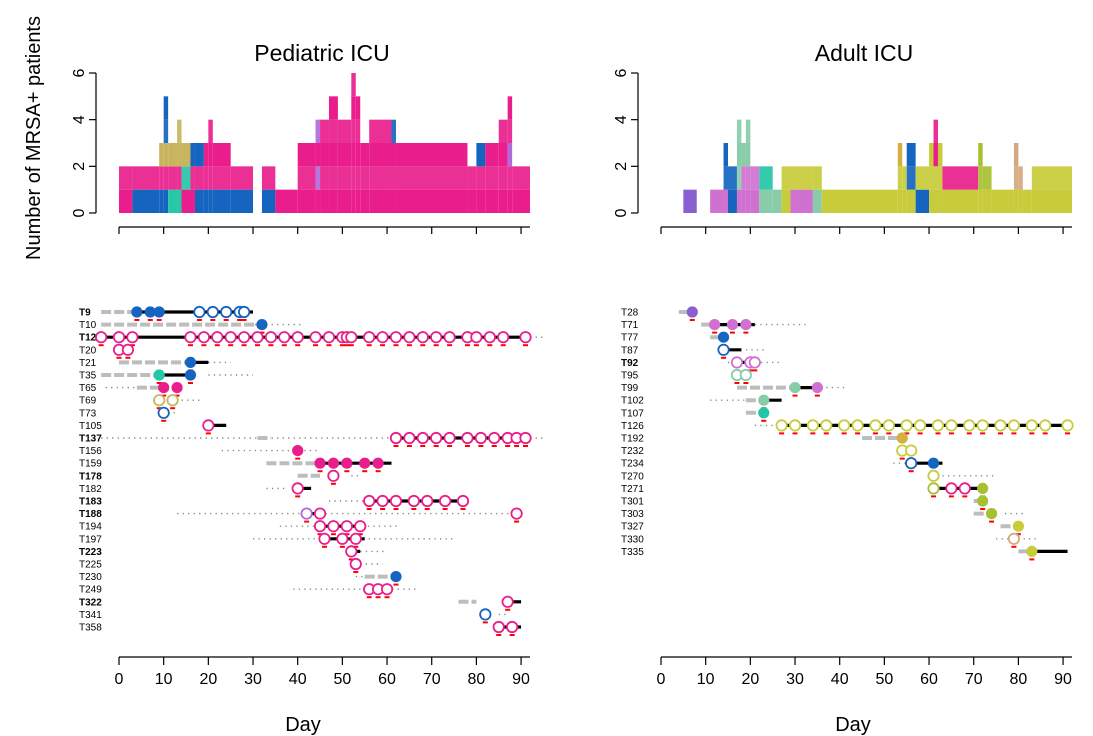 The height and width of the screenshot is (736, 1093). What do you see at coordinates (88, 363) in the screenshot?
I see `patient-label: T21` at bounding box center [88, 363].